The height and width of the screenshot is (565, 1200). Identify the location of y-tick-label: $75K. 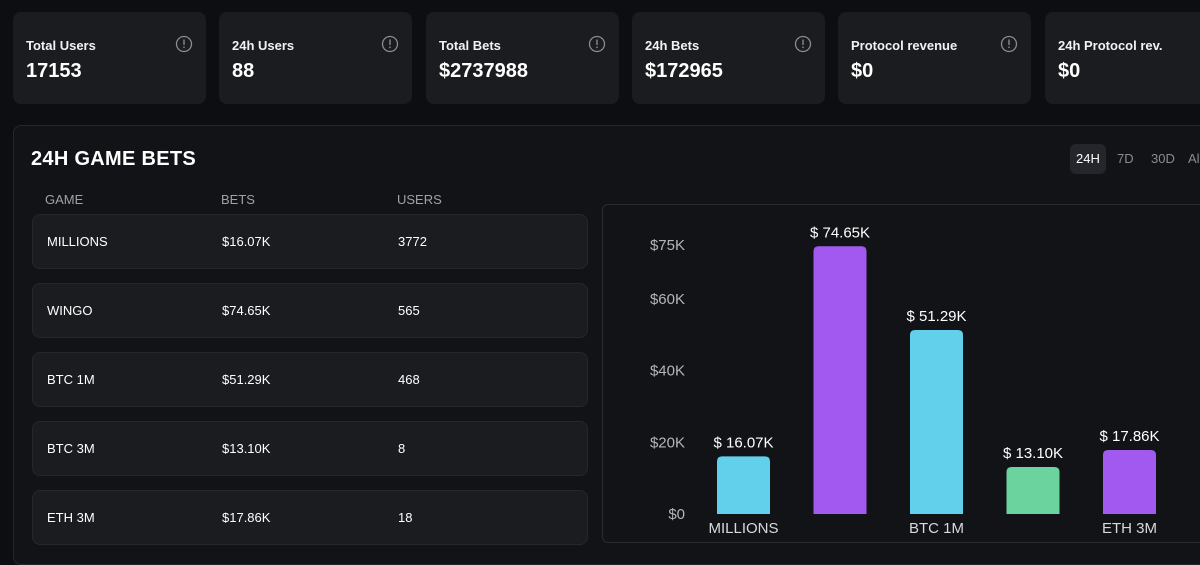
(667, 245).